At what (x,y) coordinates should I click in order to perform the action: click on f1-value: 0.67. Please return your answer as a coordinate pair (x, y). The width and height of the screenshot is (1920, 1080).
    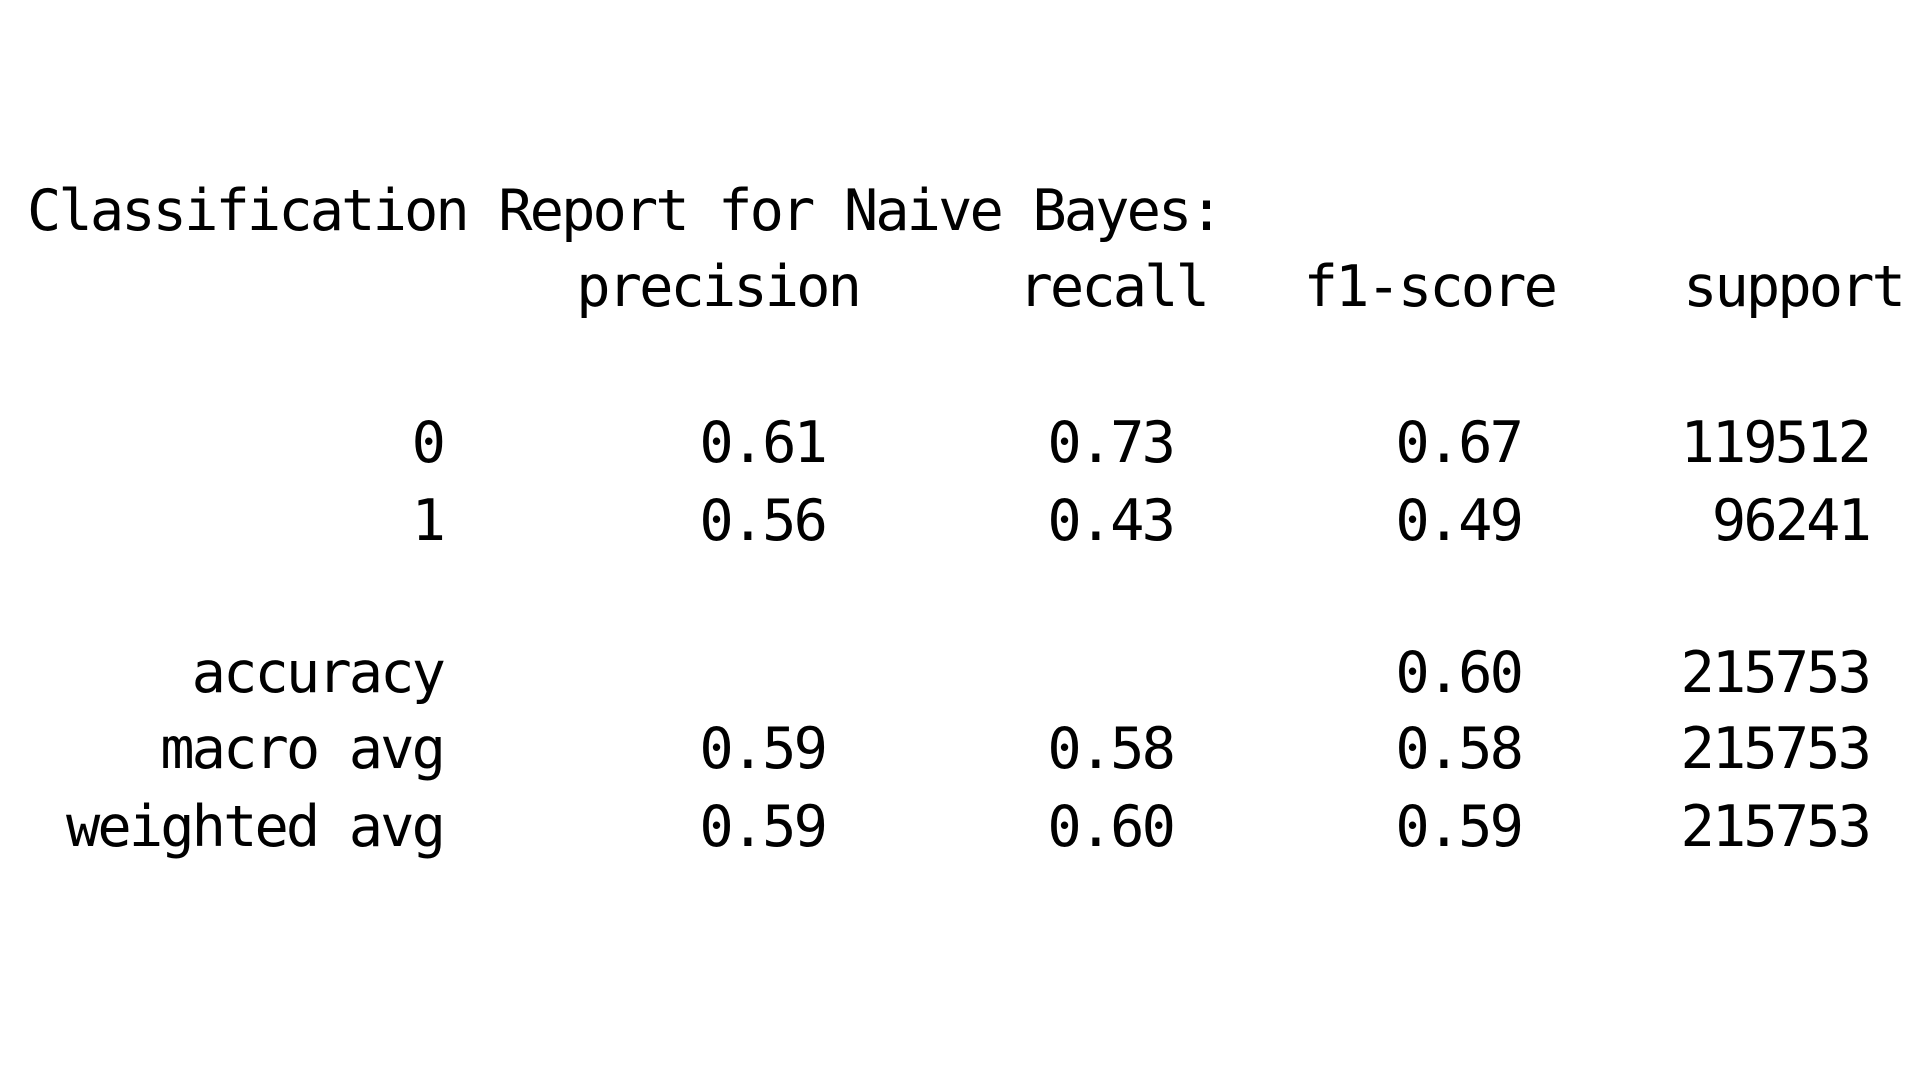
    Looking at the image, I should click on (1459, 443).